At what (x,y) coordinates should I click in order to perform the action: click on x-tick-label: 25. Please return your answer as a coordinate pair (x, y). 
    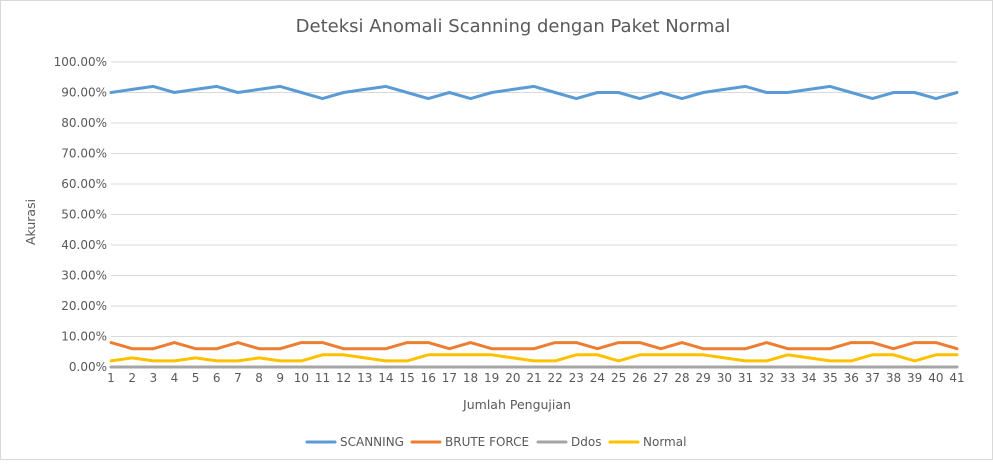
    Looking at the image, I should click on (618, 378).